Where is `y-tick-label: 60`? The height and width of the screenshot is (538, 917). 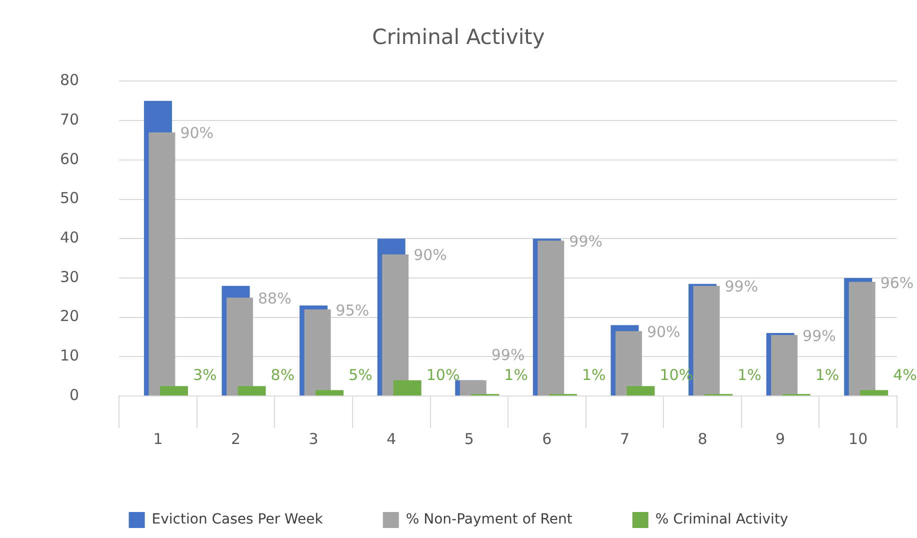 y-tick-label: 60 is located at coordinates (70, 159).